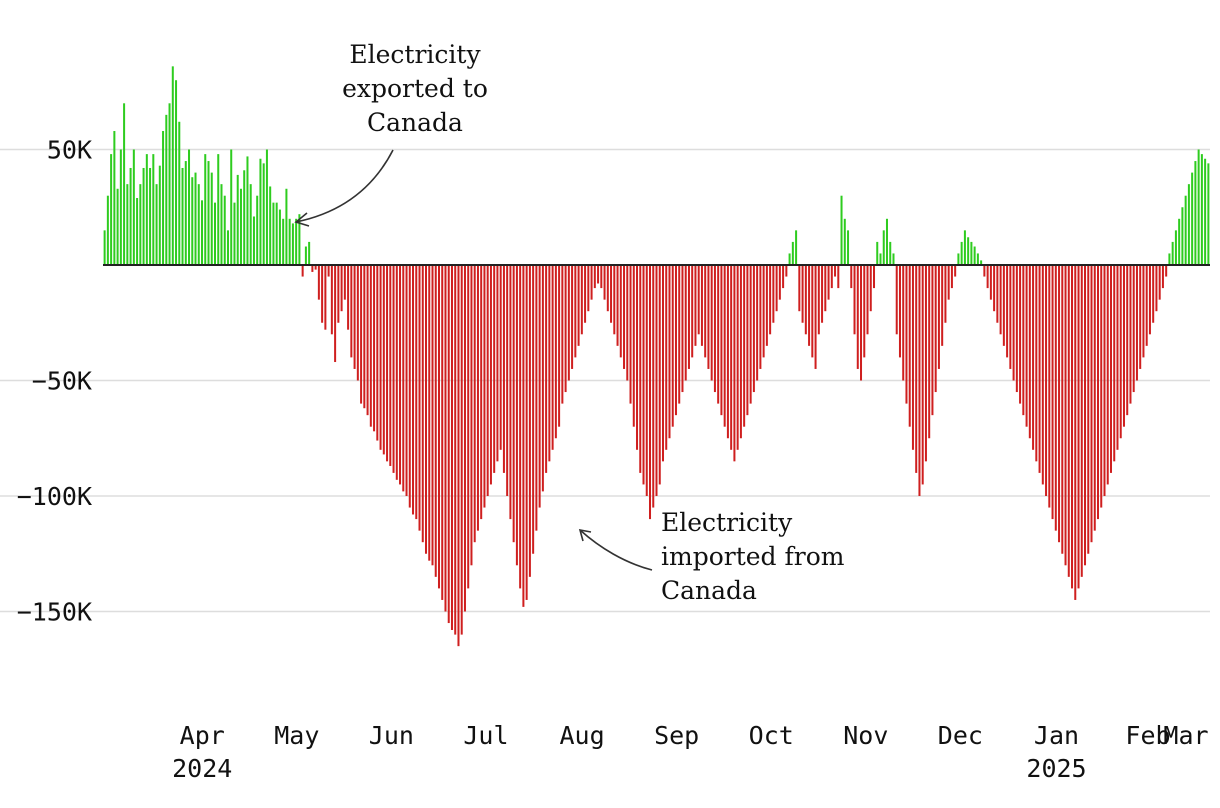  Describe the element at coordinates (54, 496) in the screenshot. I see `y-tick-label: −100K` at that location.